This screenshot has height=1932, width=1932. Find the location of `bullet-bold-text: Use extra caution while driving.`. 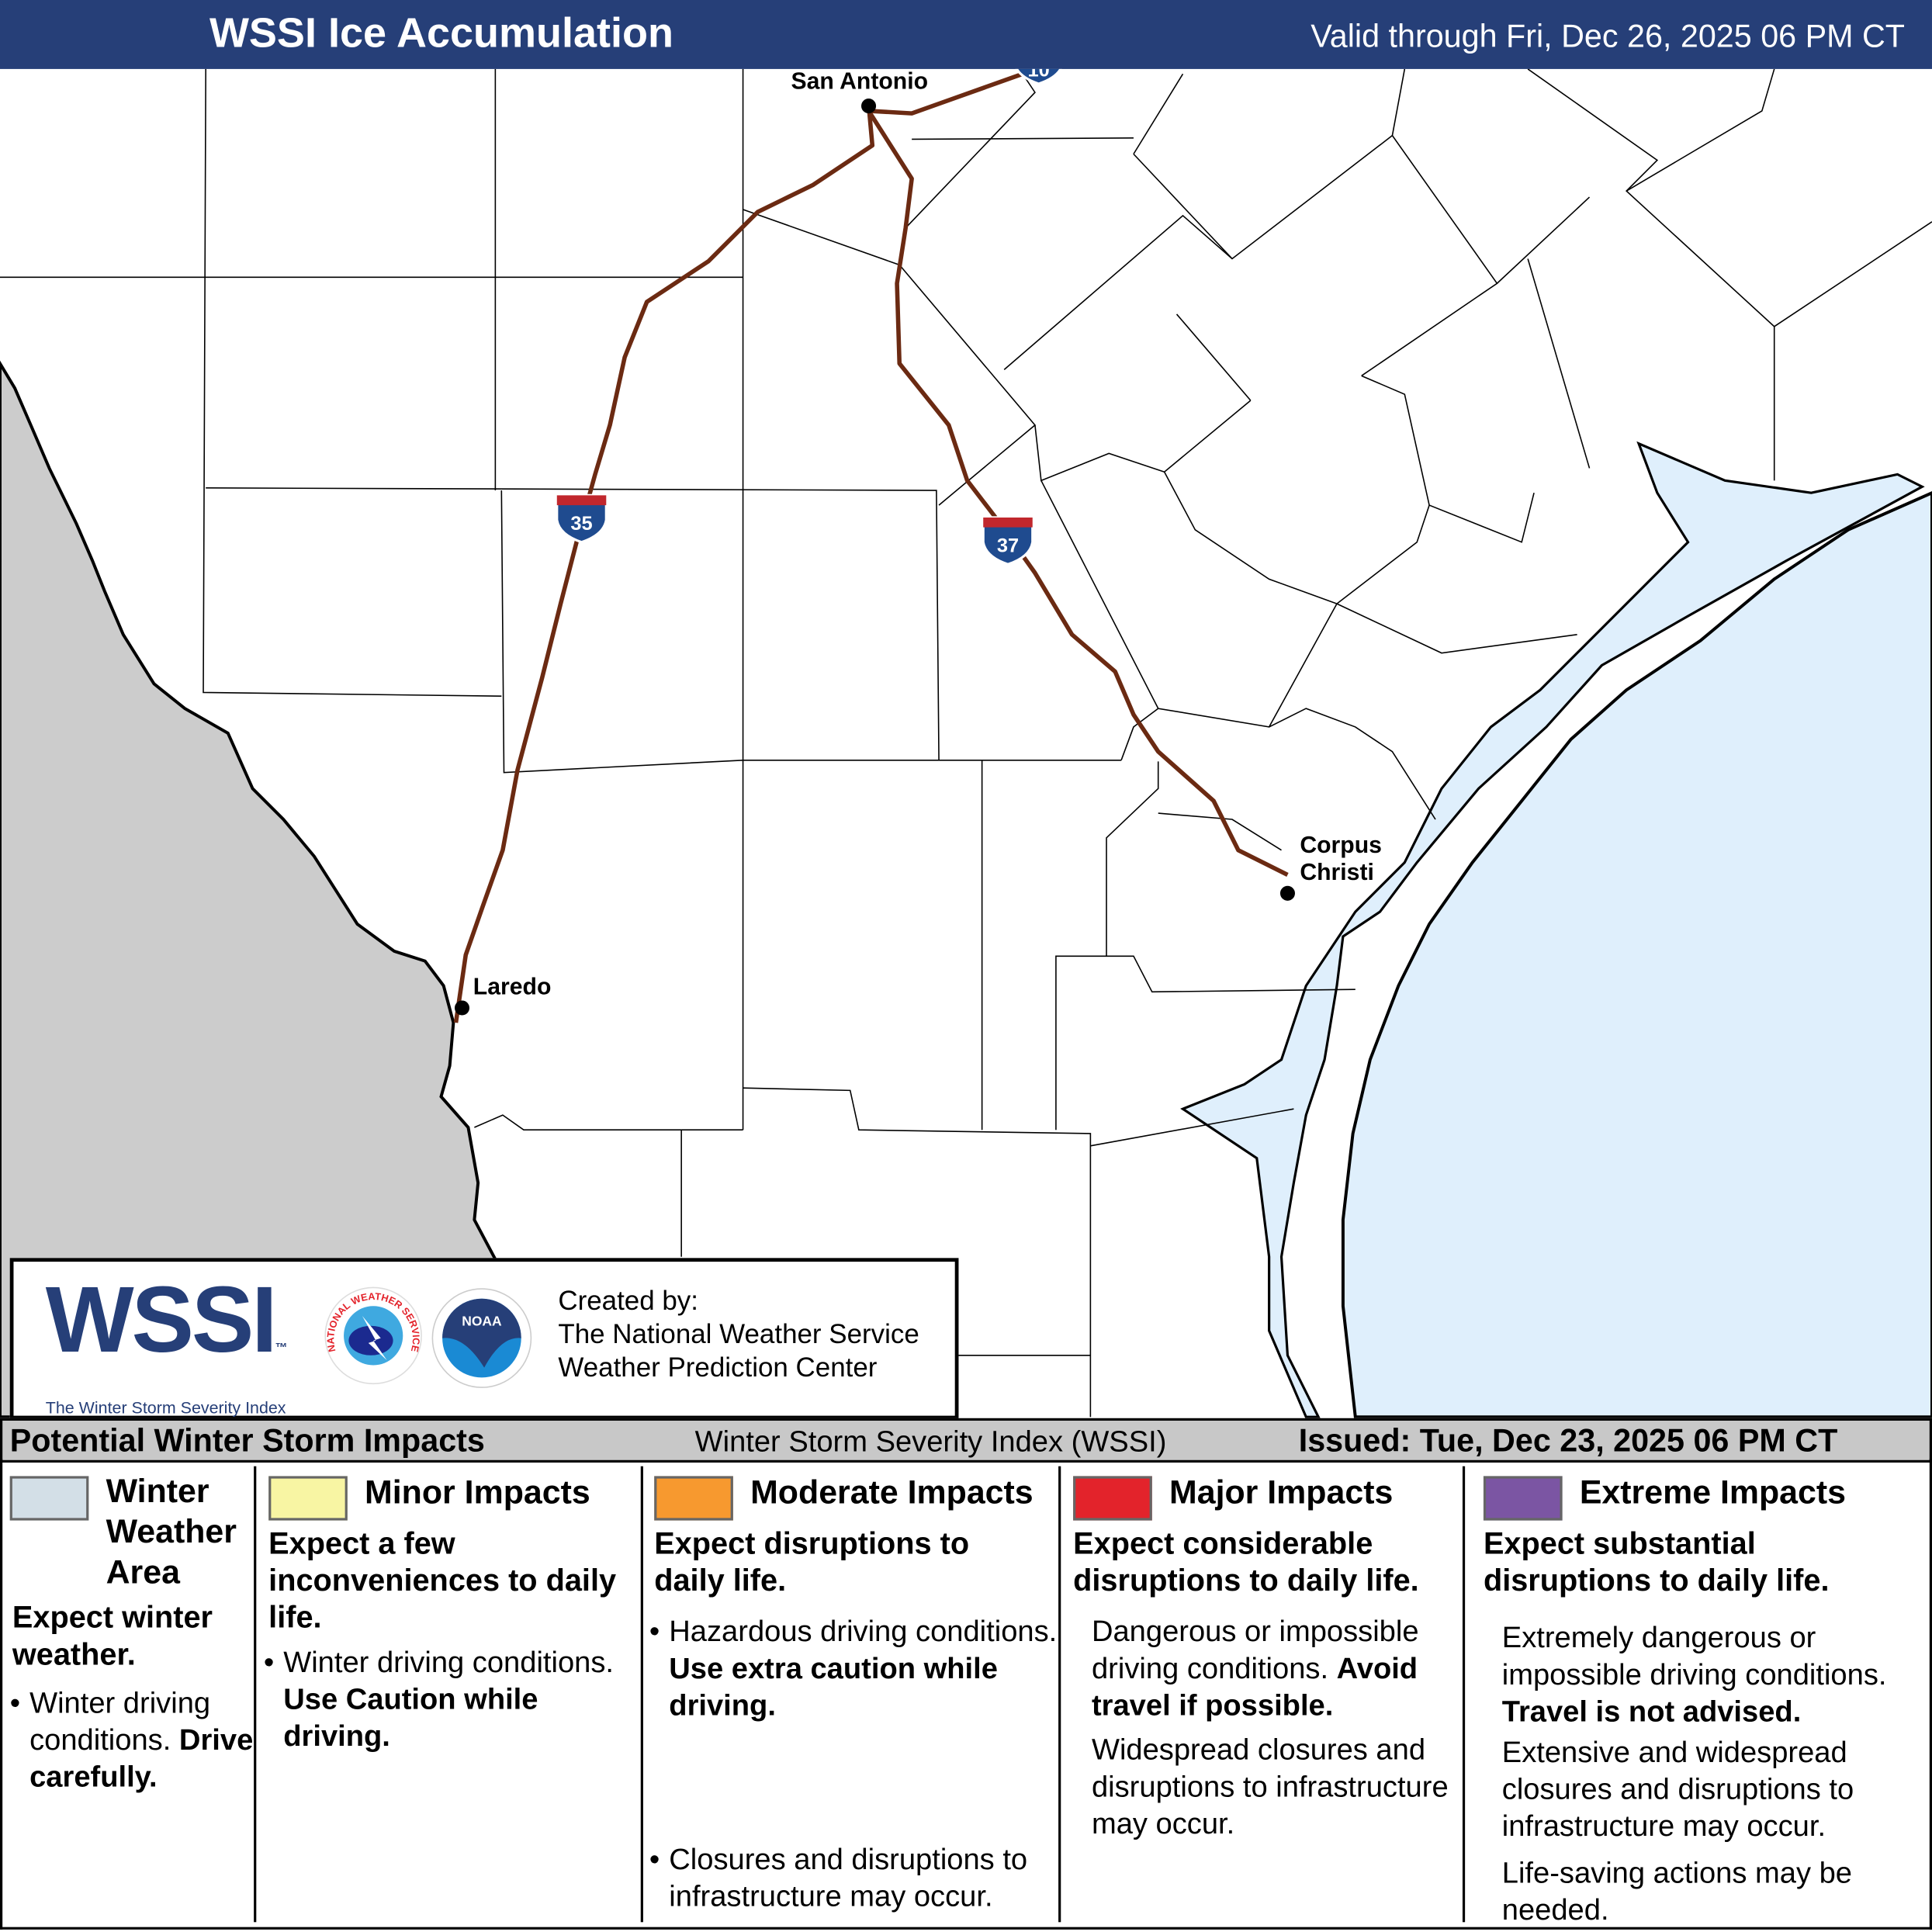

bullet-bold-text: Use extra caution while driving. is located at coordinates (834, 1687).